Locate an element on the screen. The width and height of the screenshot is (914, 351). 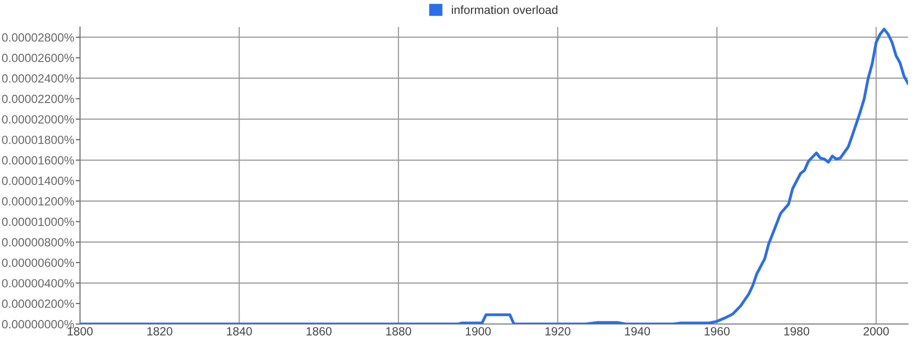
y-tick-label: 0.00001400% is located at coordinates (38, 181).